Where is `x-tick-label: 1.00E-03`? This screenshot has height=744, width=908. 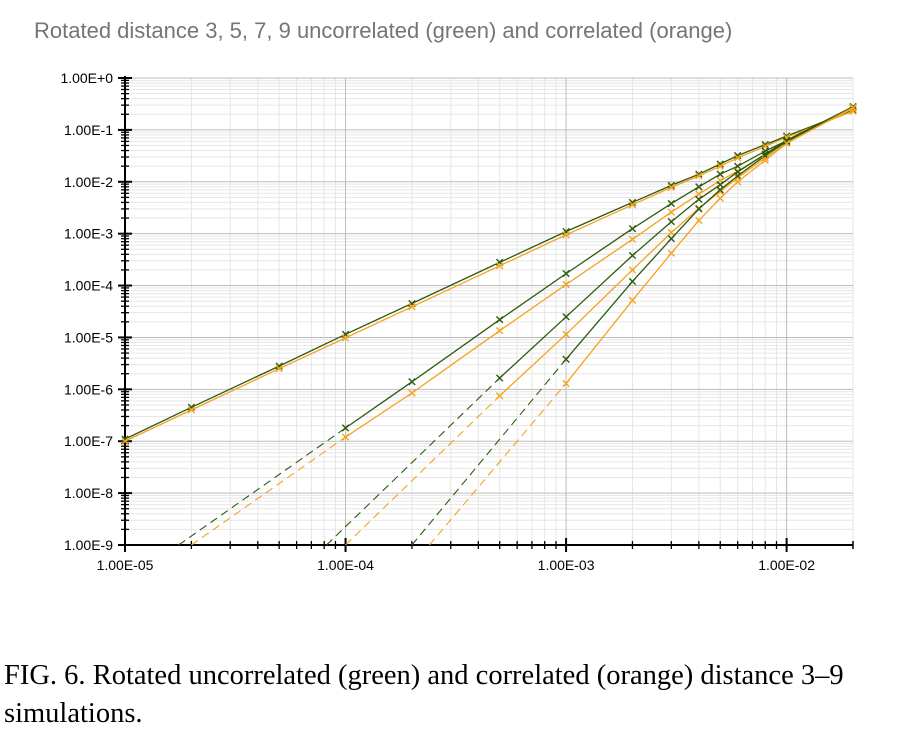
x-tick-label: 1.00E-03 is located at coordinates (566, 565).